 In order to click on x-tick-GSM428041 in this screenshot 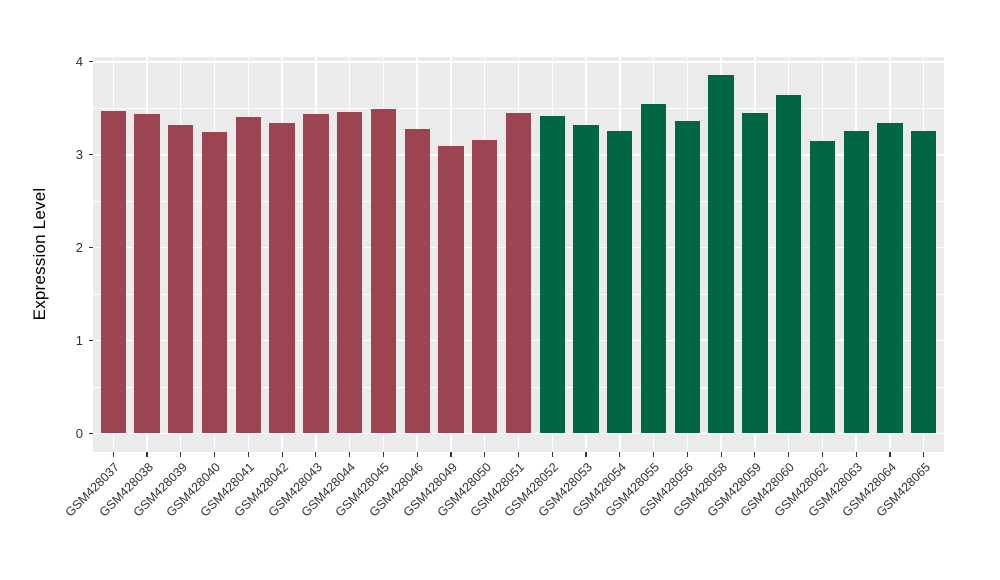, I will do `click(248, 454)`.